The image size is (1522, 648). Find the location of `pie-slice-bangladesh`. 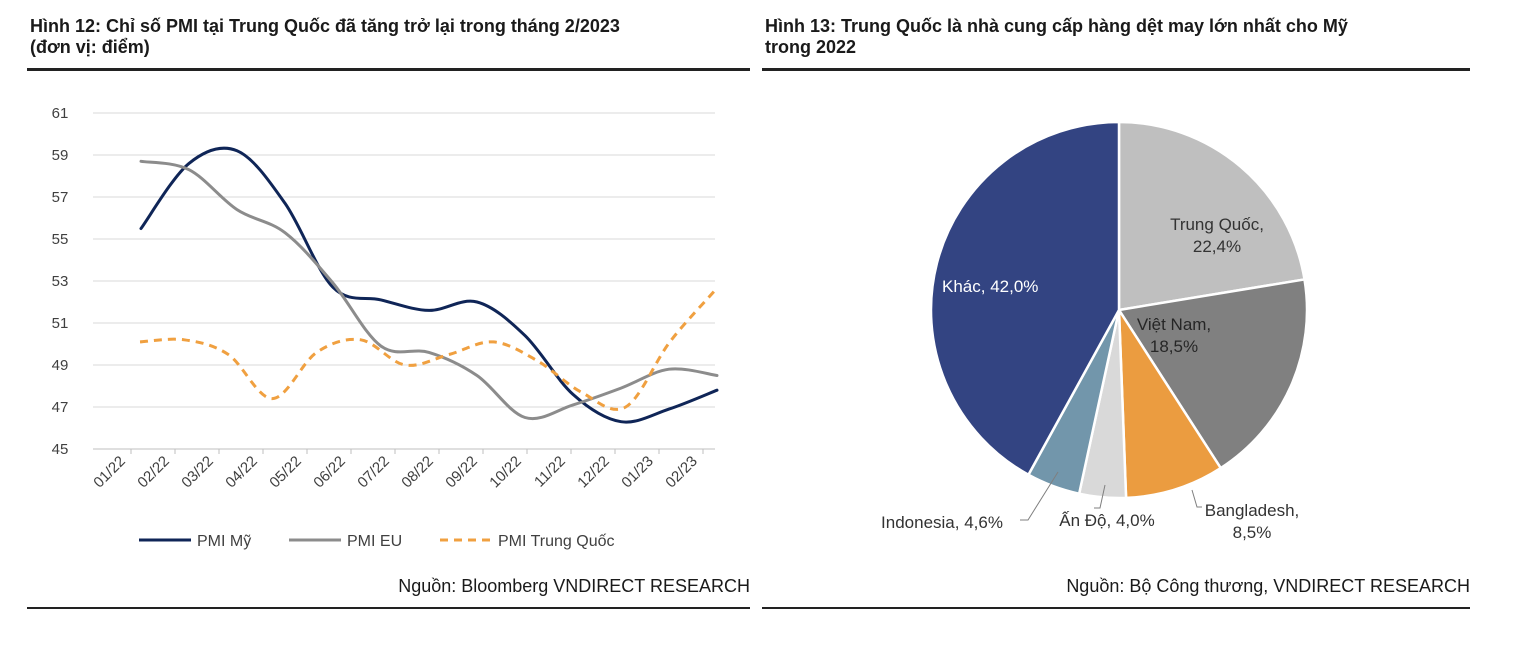

pie-slice-bangladesh is located at coordinates (1170, 402).